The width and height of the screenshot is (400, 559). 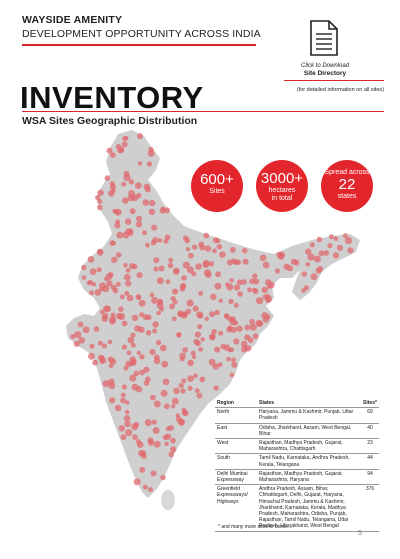 I want to click on stat-states-bubble: Spread across 22 states, so click(x=347, y=186).